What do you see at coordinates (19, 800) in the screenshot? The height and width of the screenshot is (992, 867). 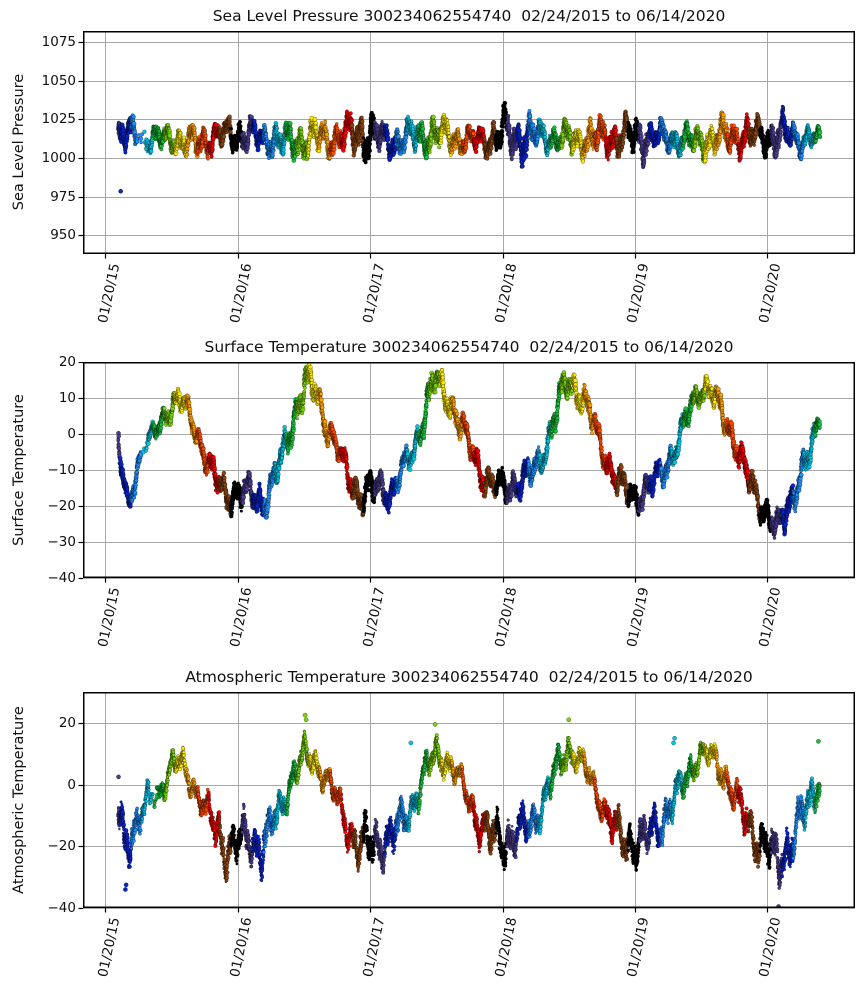 I see `y-axis-label: Atmospheric Temperature` at bounding box center [19, 800].